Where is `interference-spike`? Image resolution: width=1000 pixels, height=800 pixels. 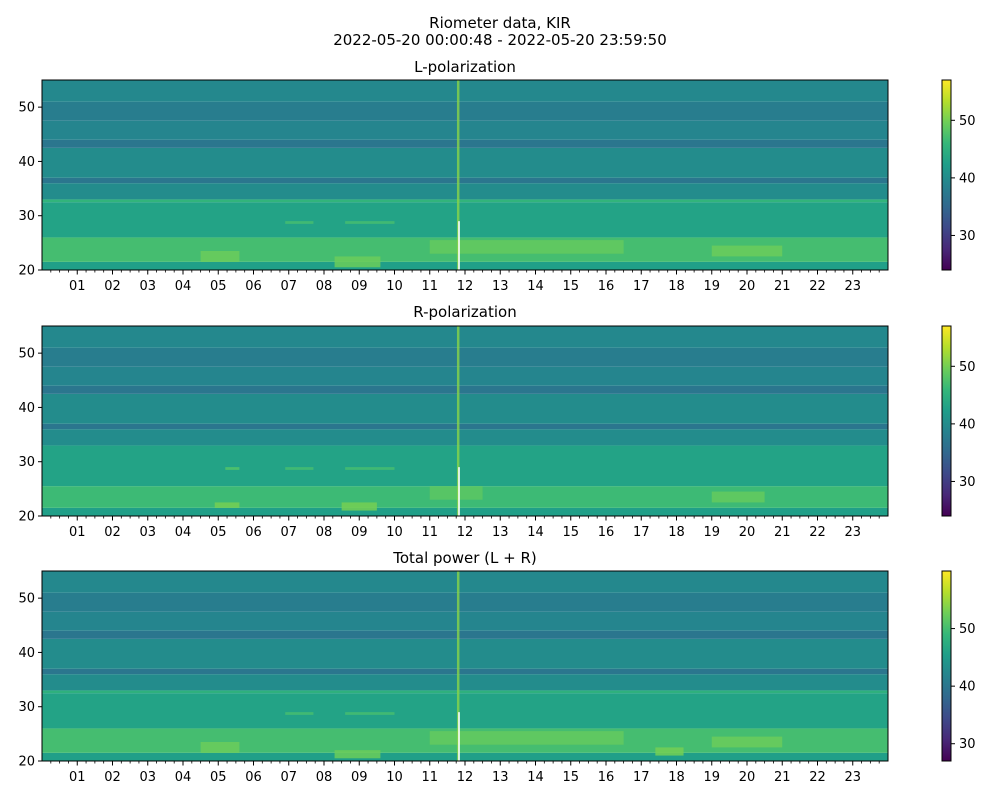
interference-spike is located at coordinates (458, 421).